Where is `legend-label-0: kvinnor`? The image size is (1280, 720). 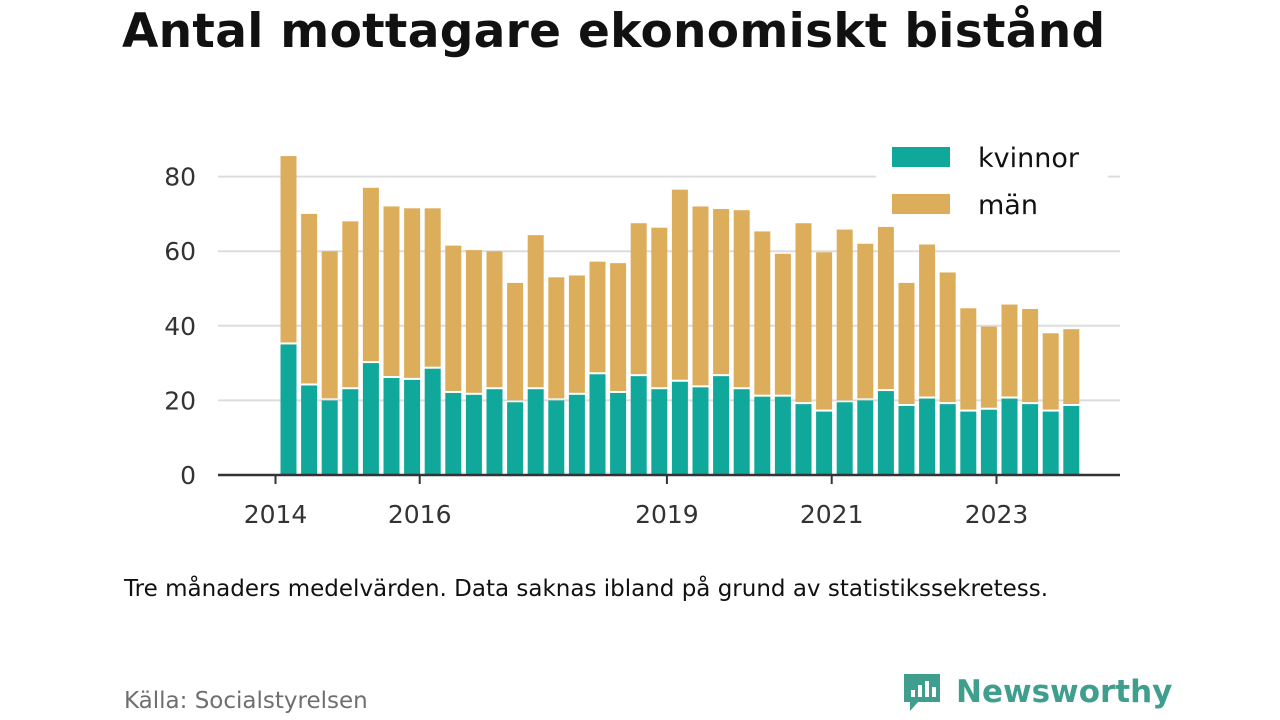 legend-label-0: kvinnor is located at coordinates (1029, 158).